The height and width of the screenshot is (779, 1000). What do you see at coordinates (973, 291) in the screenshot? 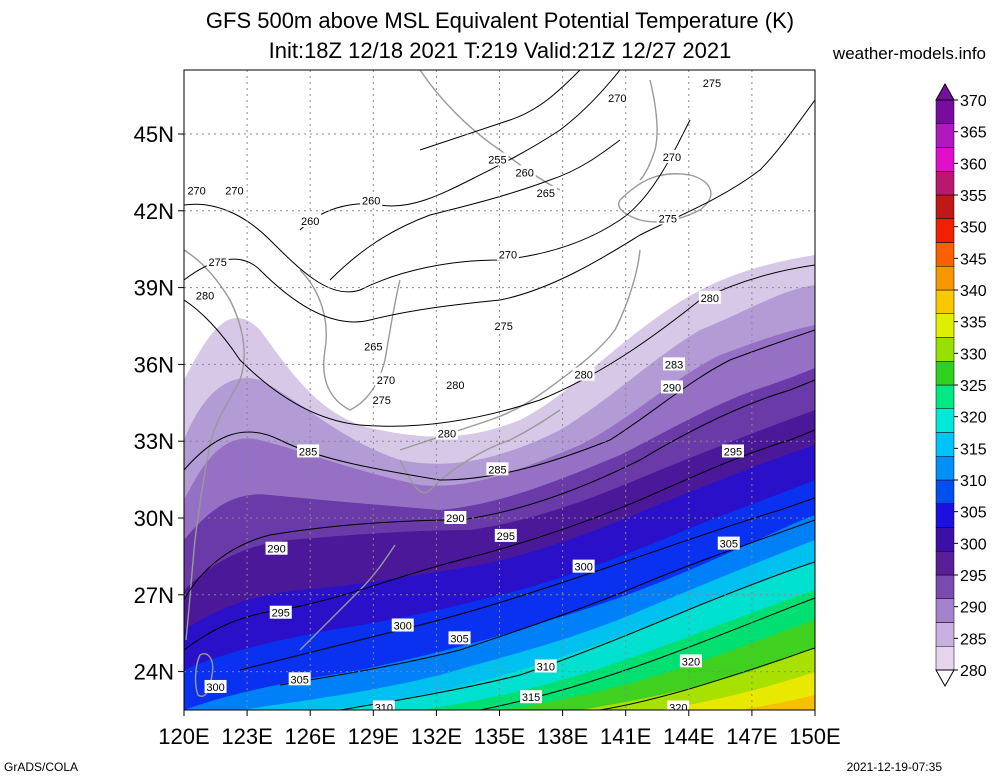
I see `colorbar-level-label: 340` at bounding box center [973, 291].